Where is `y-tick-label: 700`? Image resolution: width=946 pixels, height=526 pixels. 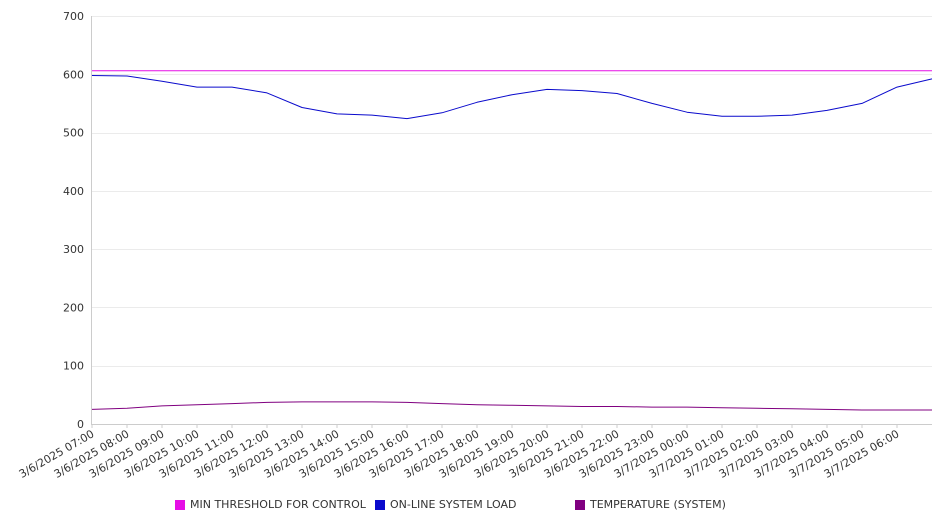 y-tick-label: 700 is located at coordinates (73, 16).